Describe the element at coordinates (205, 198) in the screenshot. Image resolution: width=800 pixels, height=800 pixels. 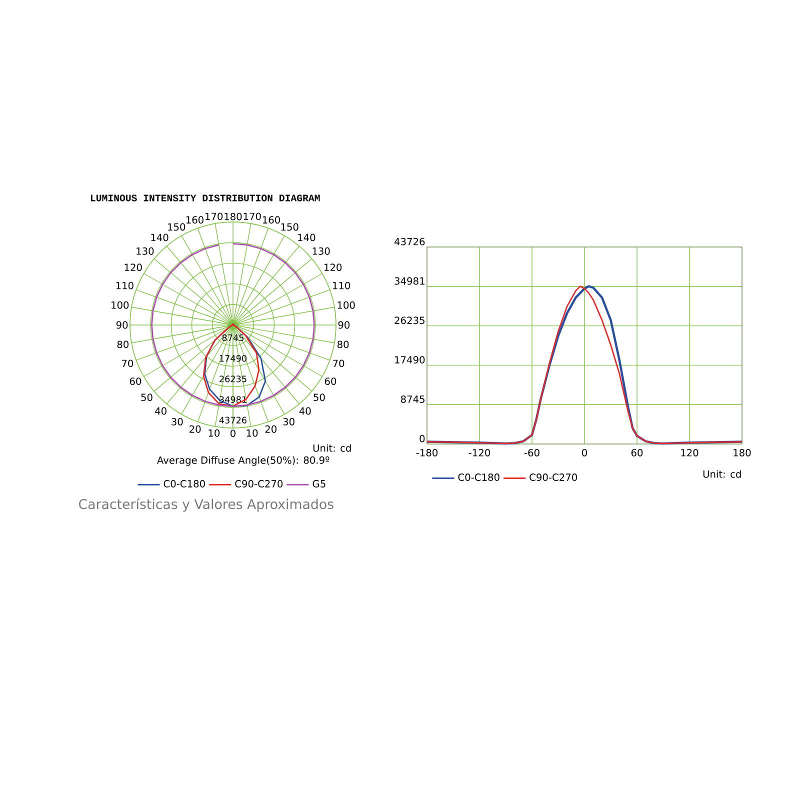
I see `chart-title: LUMINOUS INTENSITY DISTRIBUTION DIAGRAM` at that location.